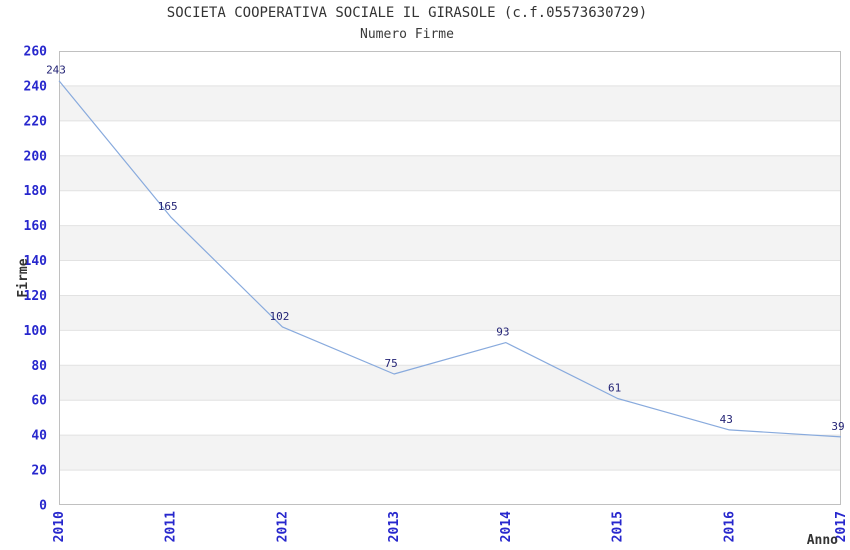  I want to click on y-axis-tick-label: 240, so click(36, 86).